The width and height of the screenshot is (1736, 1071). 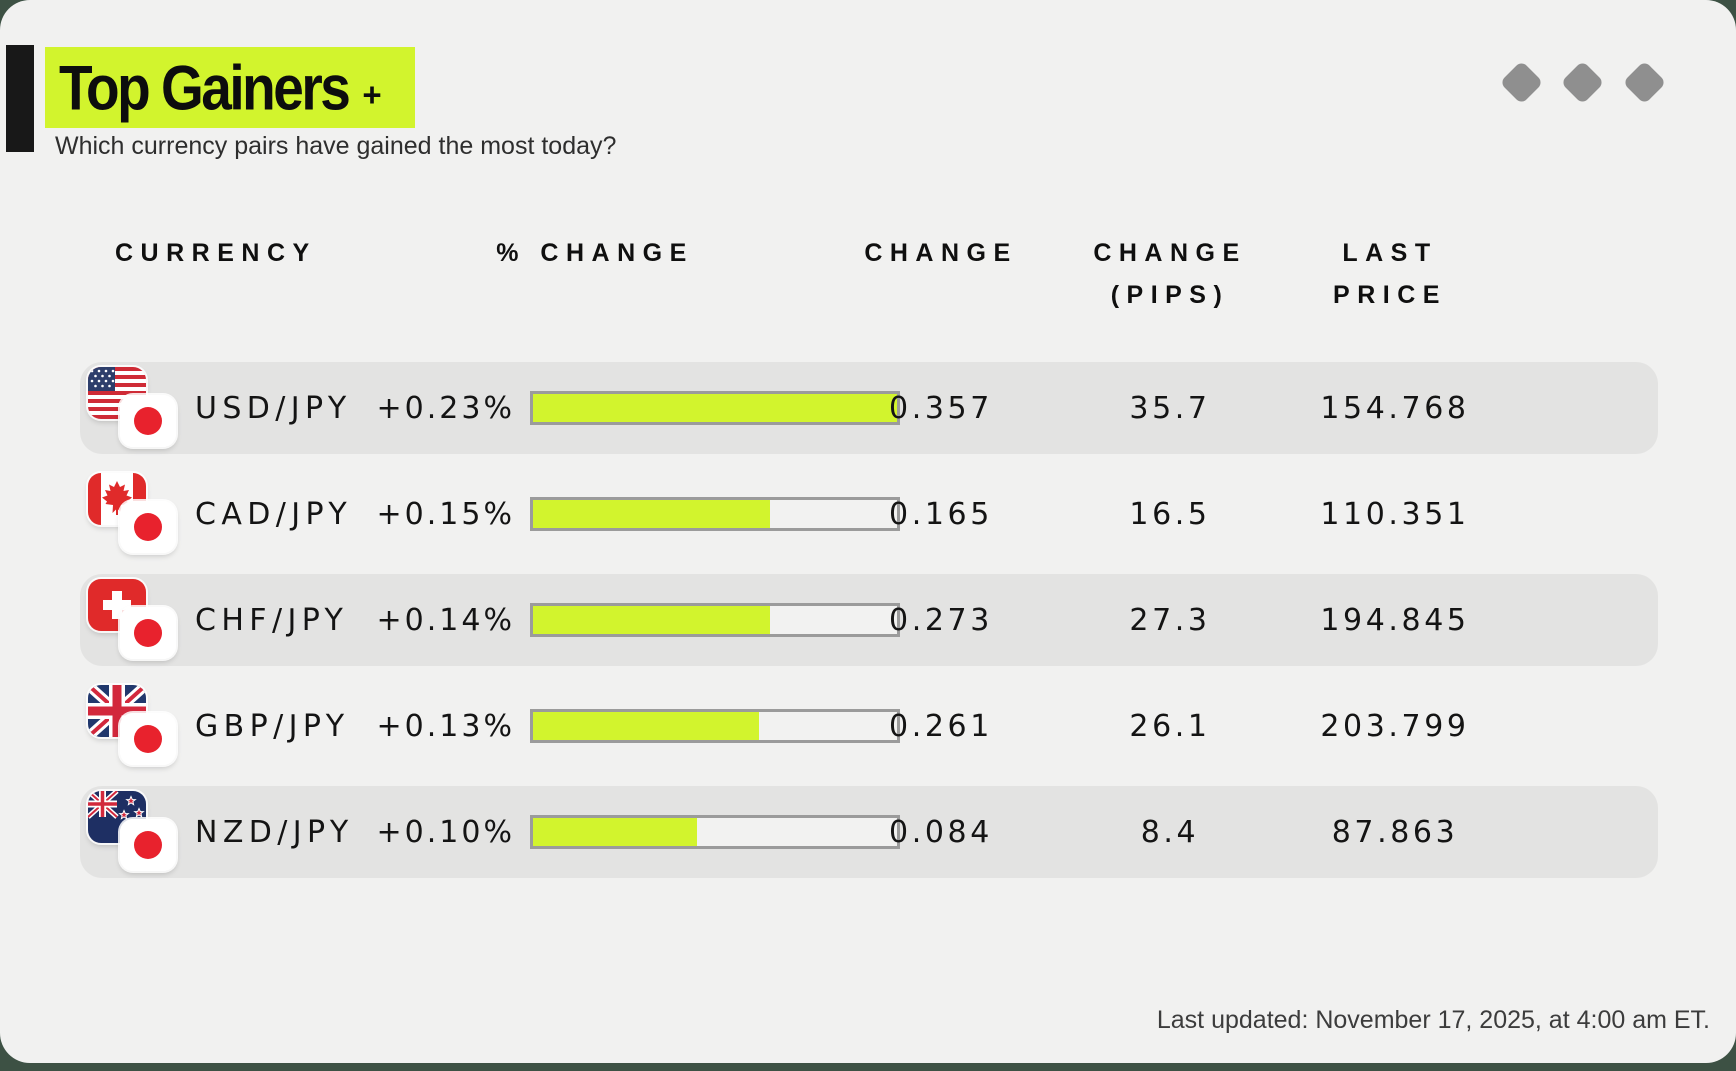 I want to click on plus-icon: +, so click(x=372, y=94).